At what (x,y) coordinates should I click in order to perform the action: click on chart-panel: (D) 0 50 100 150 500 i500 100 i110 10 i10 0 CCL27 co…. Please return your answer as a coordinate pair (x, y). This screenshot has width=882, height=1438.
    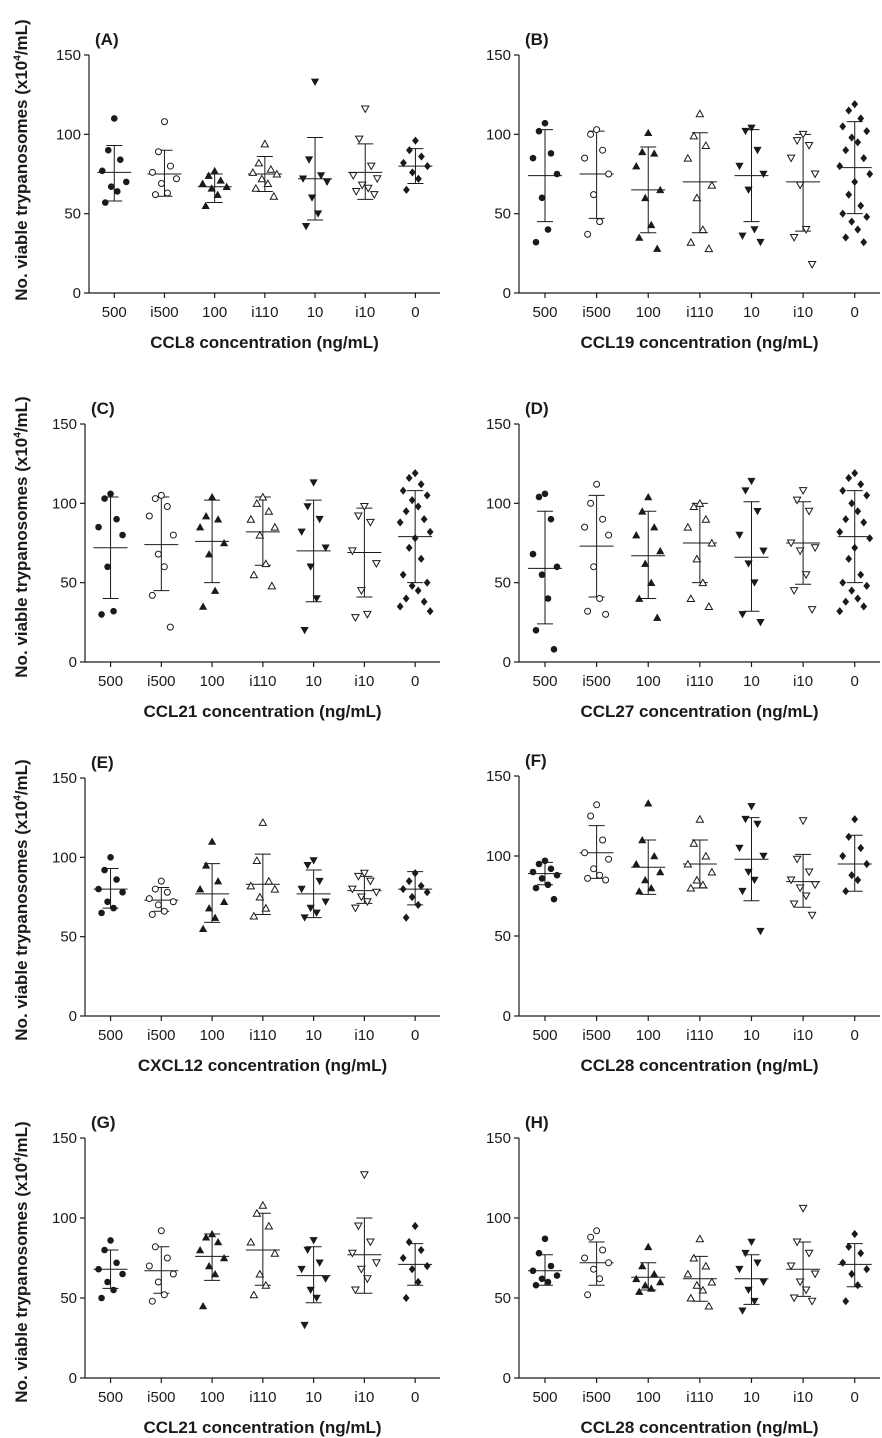
    Looking at the image, I should click on (683, 560).